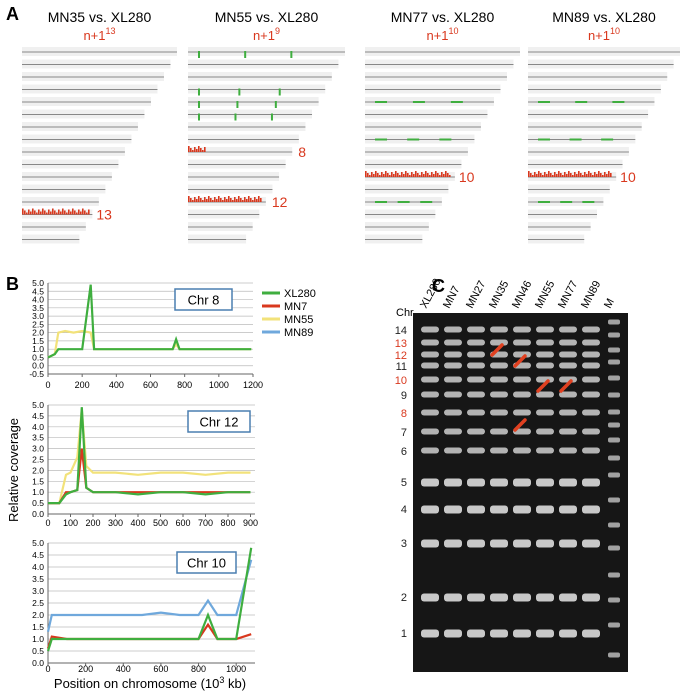 Image resolution: width=683 pixels, height=699 pixels. What do you see at coordinates (38, 438) in the screenshot?
I see `y-tick-label: 3.5` at bounding box center [38, 438].